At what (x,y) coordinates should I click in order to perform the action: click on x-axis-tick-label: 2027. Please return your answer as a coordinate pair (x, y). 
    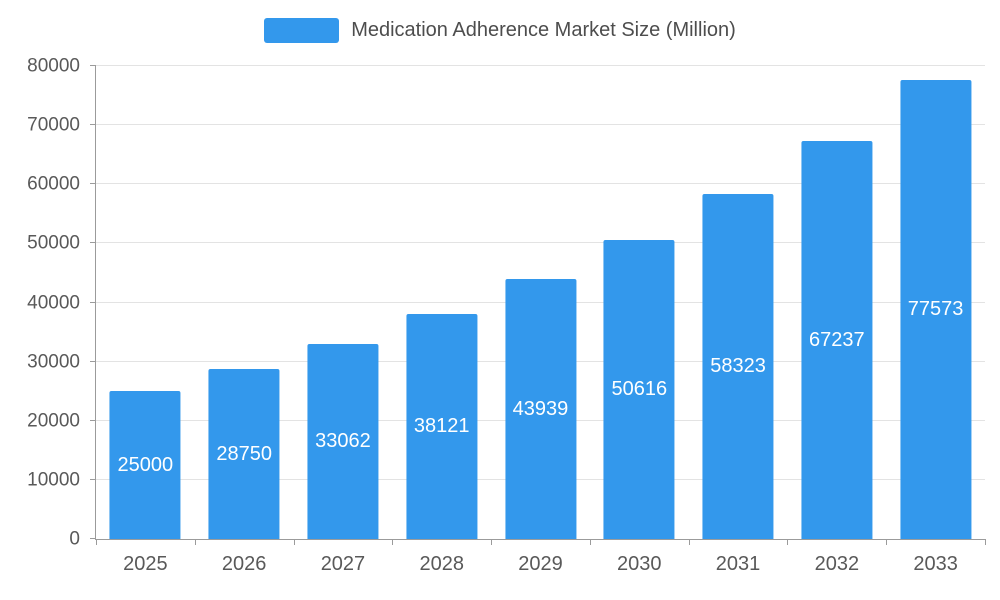
    Looking at the image, I should click on (343, 564).